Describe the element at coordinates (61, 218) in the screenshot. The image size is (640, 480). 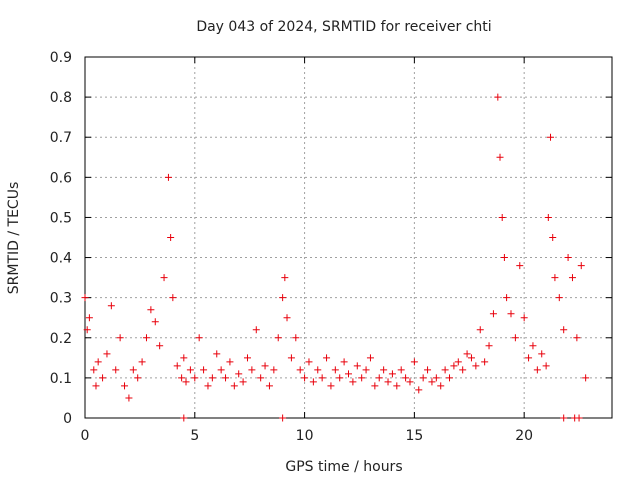
I see `y-tick-label: 0.5` at that location.